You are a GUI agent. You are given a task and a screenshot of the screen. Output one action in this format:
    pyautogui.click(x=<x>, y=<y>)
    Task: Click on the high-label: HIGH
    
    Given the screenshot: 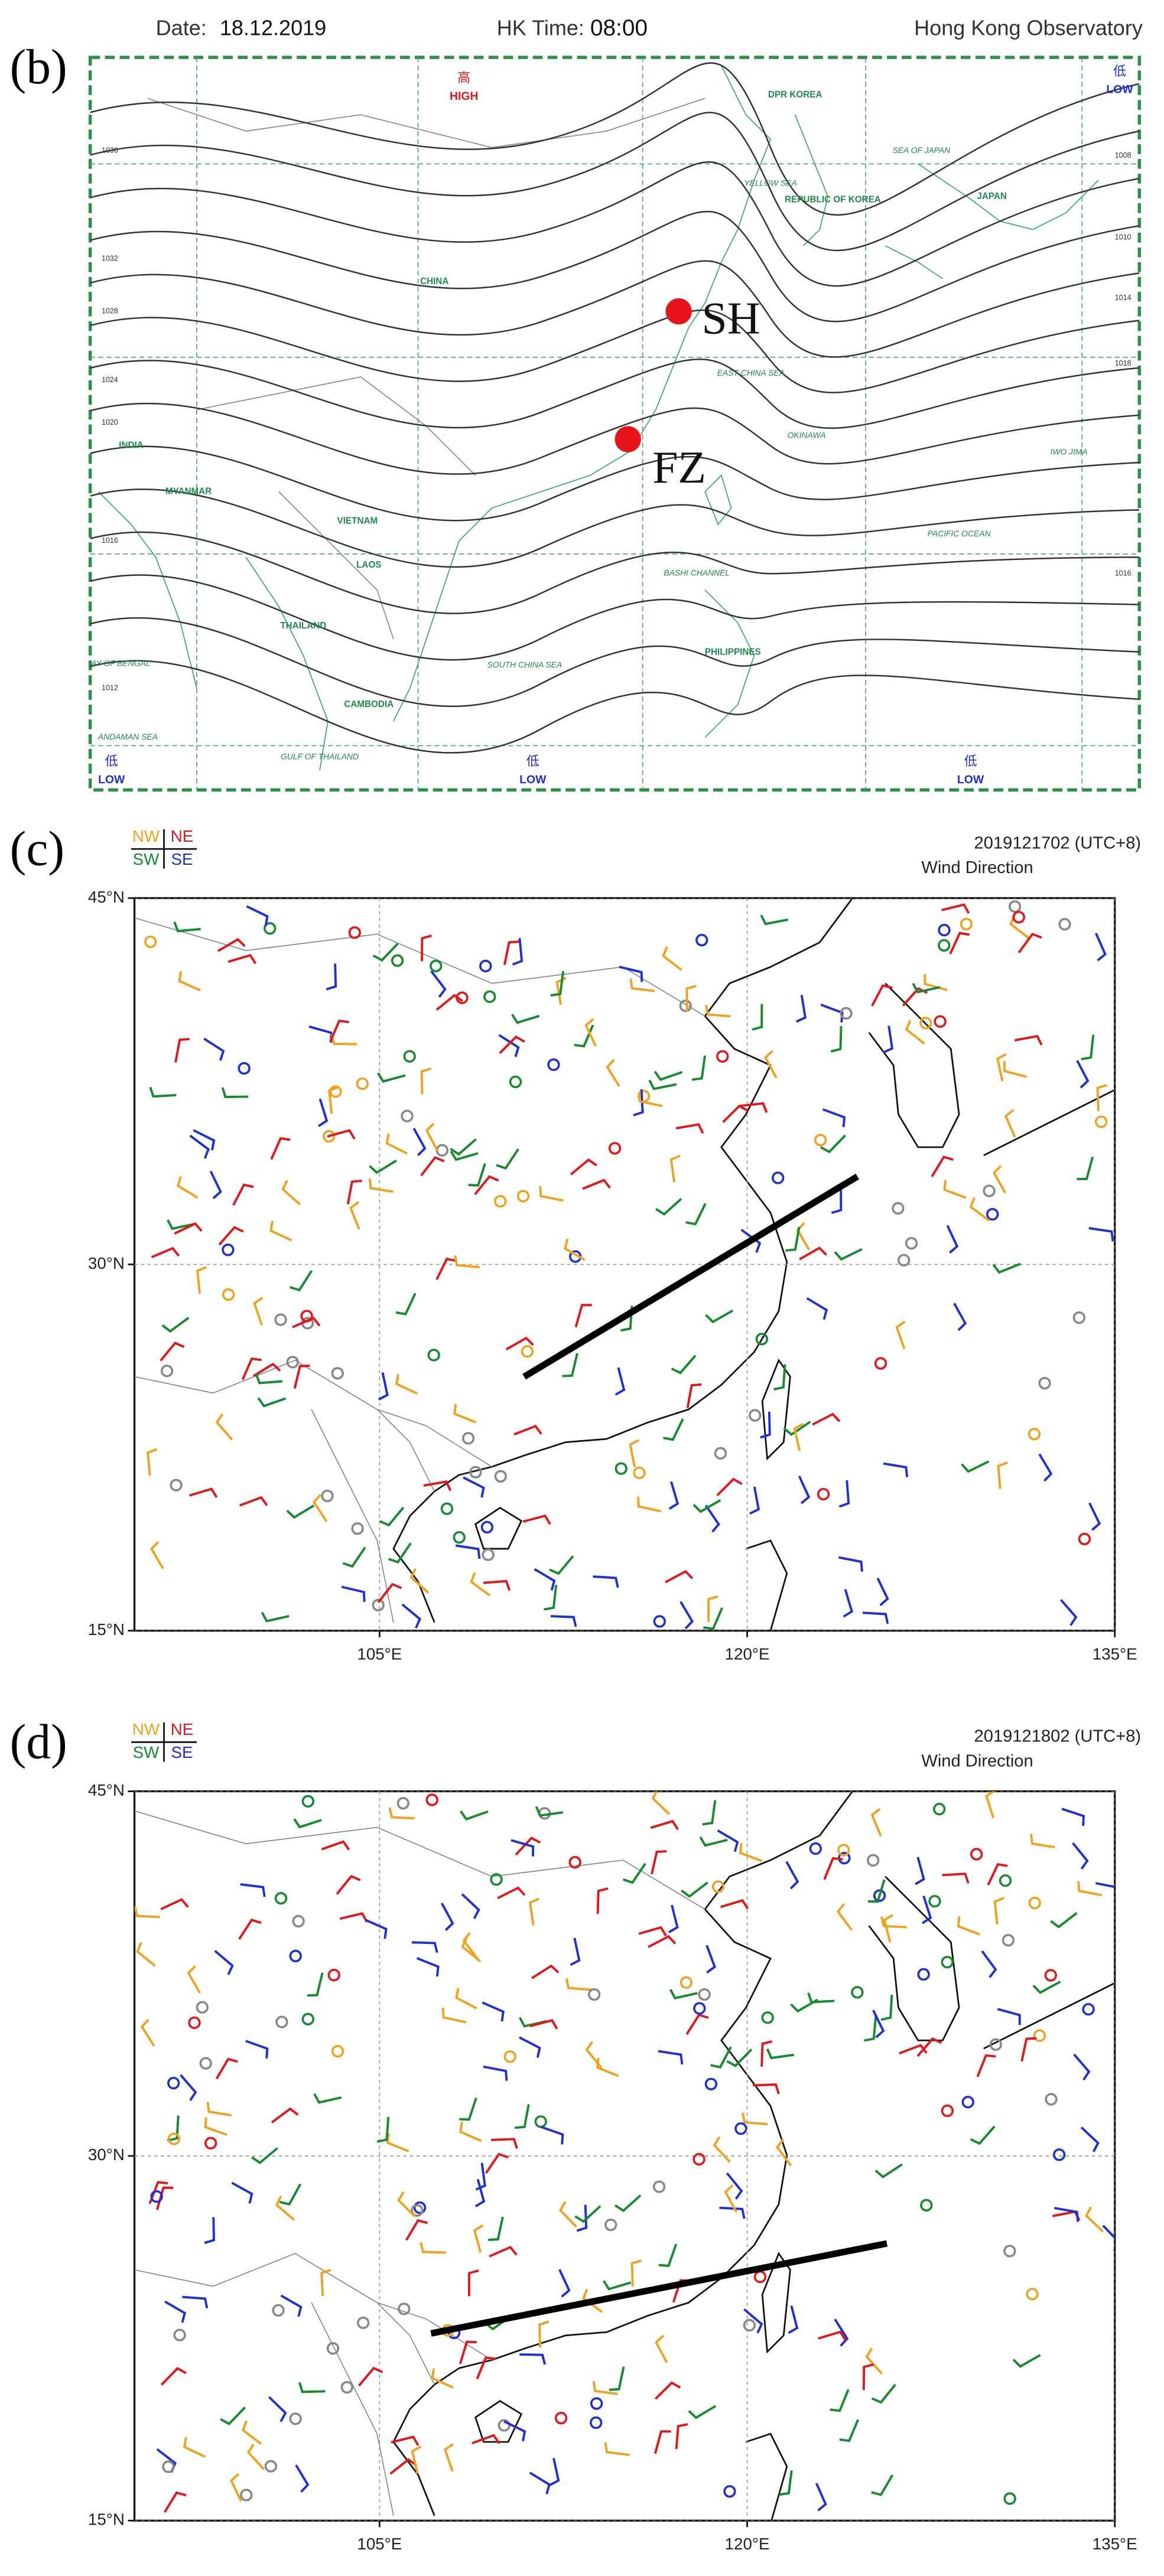 What is the action you would take?
    pyautogui.click(x=464, y=96)
    